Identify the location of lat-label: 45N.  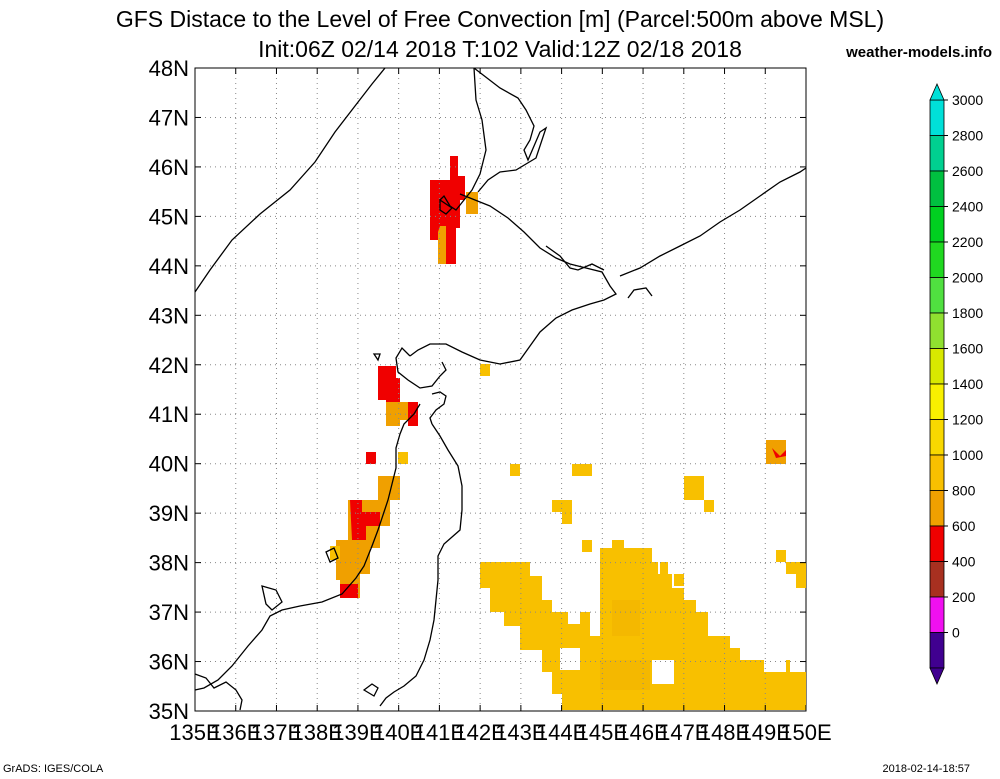
(169, 216).